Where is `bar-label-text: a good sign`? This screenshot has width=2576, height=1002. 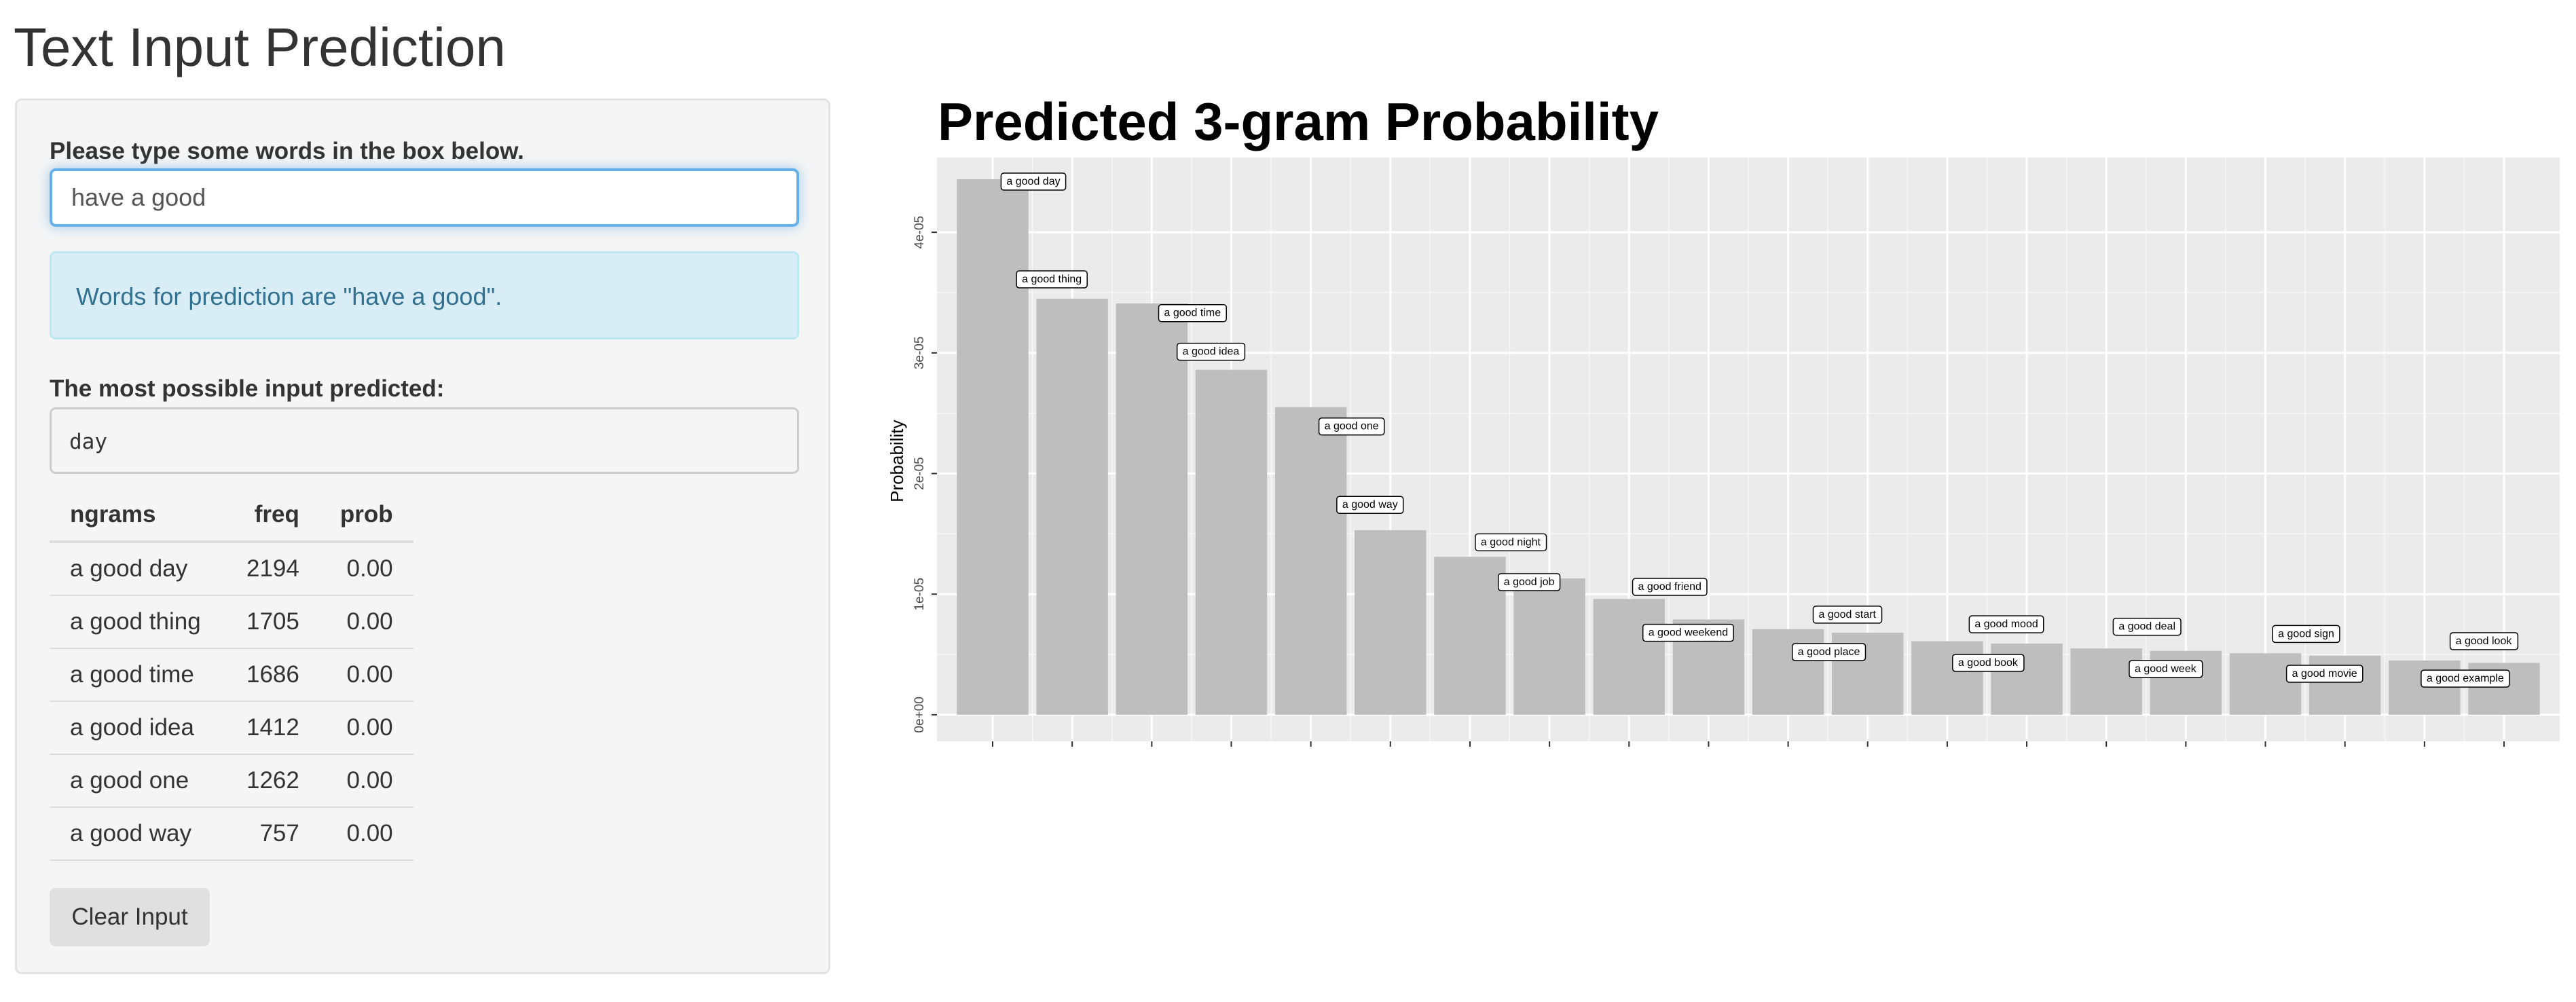
bar-label-text: a good sign is located at coordinates (2306, 633).